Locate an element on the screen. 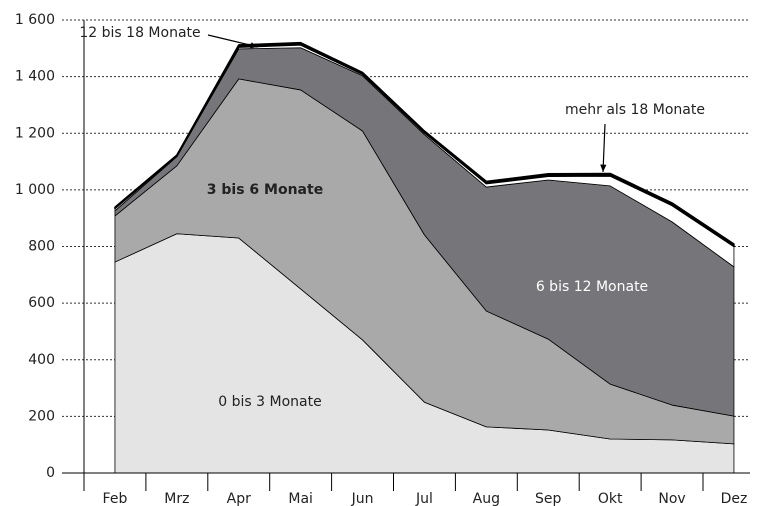  series-label: 0 bis 3 Monate is located at coordinates (269, 402).